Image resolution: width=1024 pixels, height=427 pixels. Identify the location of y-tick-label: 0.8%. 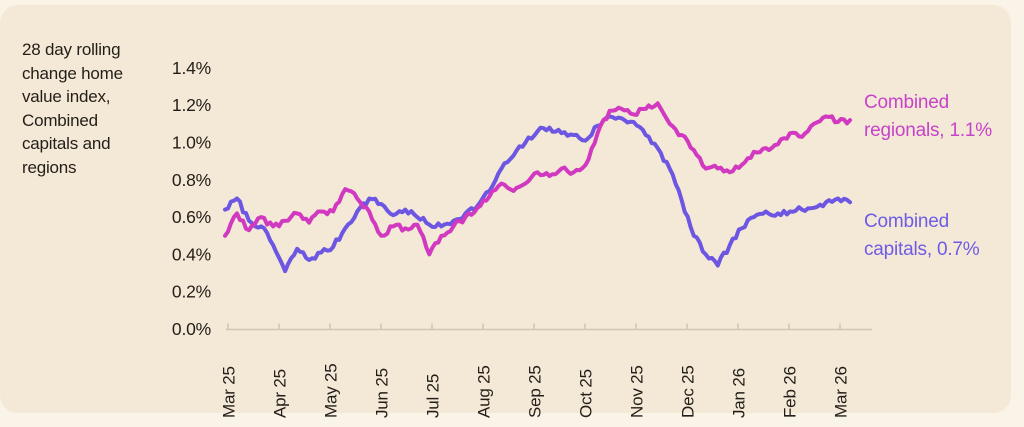
(191, 180).